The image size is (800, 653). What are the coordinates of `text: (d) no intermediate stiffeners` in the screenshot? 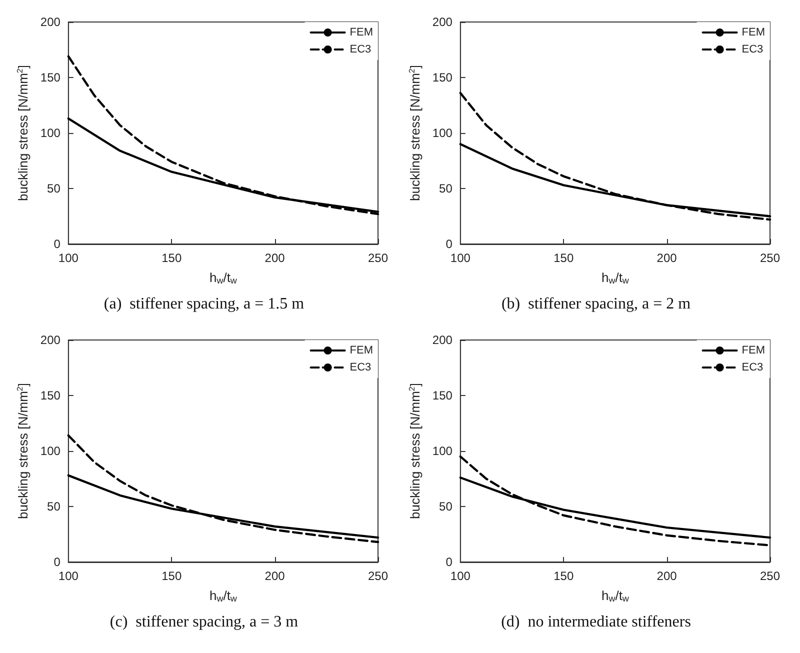 It's located at (596, 622).